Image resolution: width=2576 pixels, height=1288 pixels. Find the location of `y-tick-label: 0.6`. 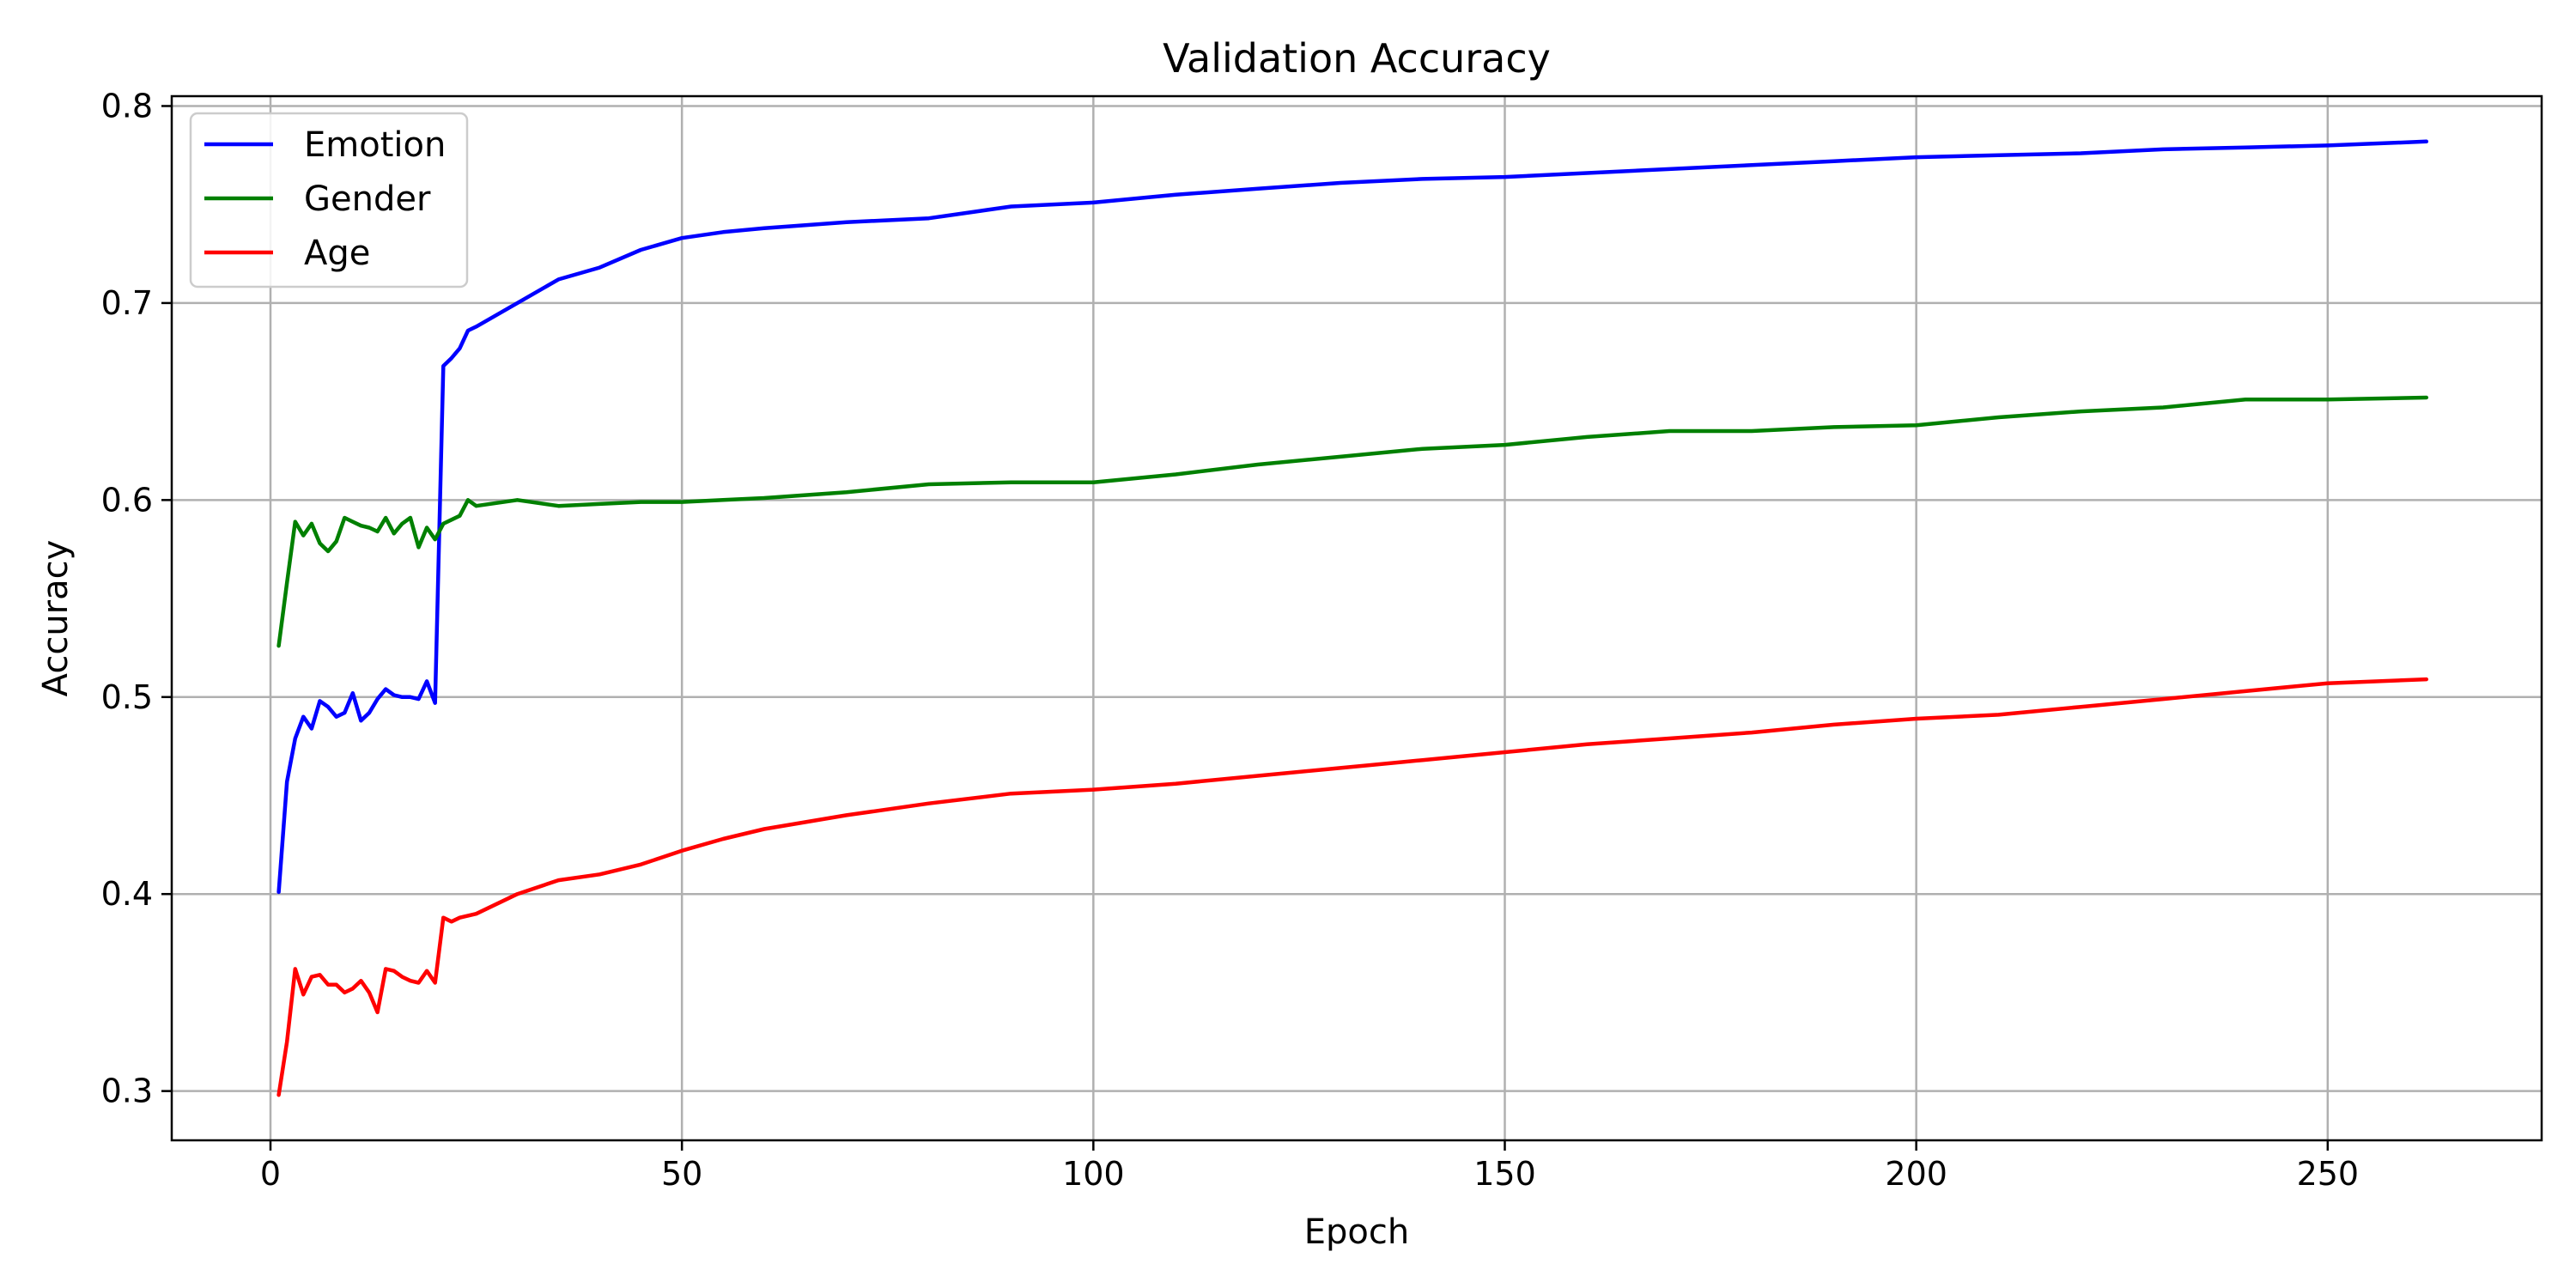

y-tick-label: 0.6 is located at coordinates (127, 500).